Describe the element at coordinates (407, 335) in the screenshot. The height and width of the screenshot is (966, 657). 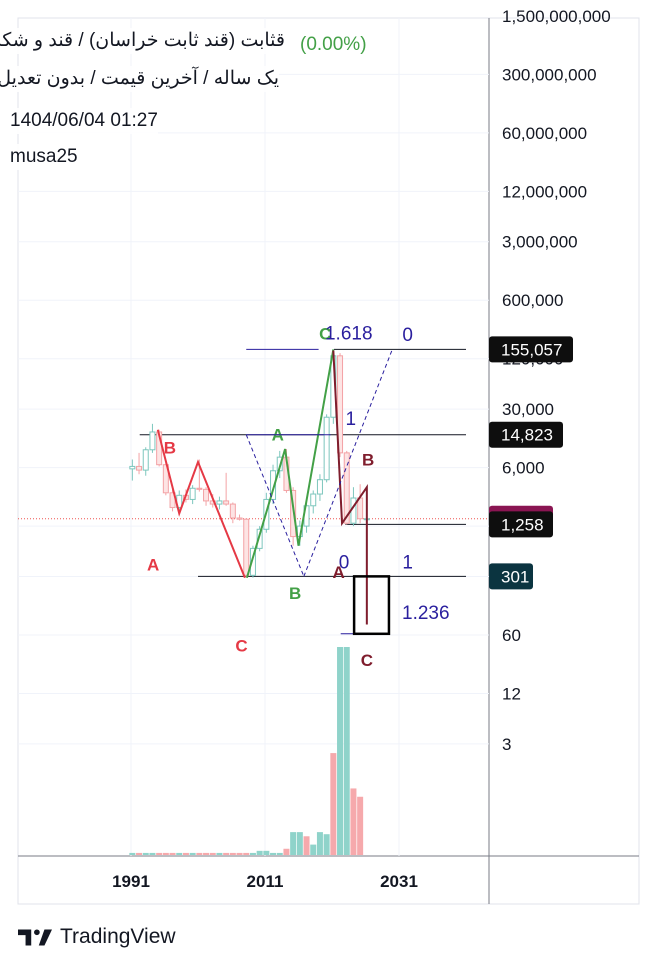
I see `fib-level-label: 0` at that location.